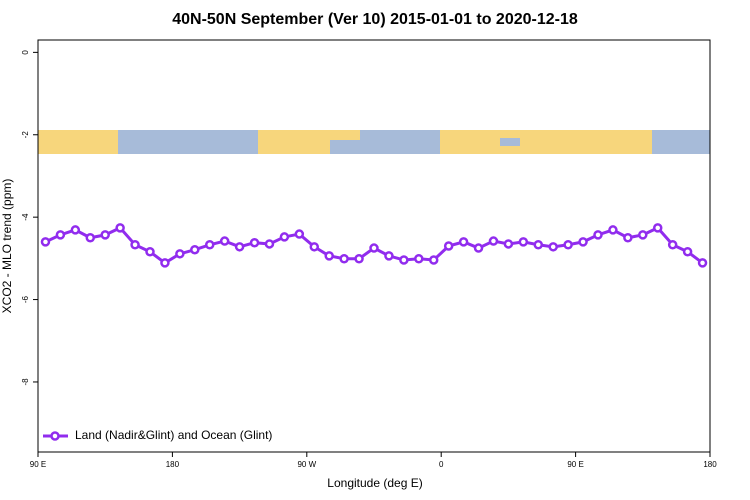 This screenshot has height=500, width=750. I want to click on y-tick-label: 0, so click(25, 52).